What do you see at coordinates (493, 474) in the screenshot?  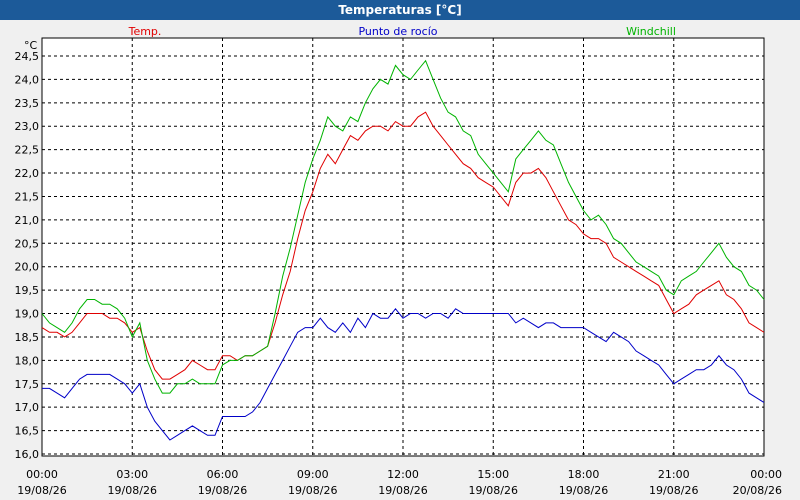 I see `x-tick-time: 15:00` at bounding box center [493, 474].